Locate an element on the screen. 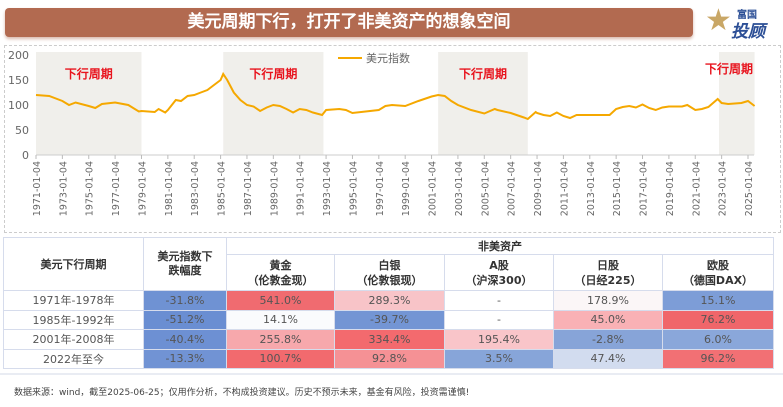 The width and height of the screenshot is (783, 407). header-asset: 欧股 （德国DAX） is located at coordinates (718, 272).